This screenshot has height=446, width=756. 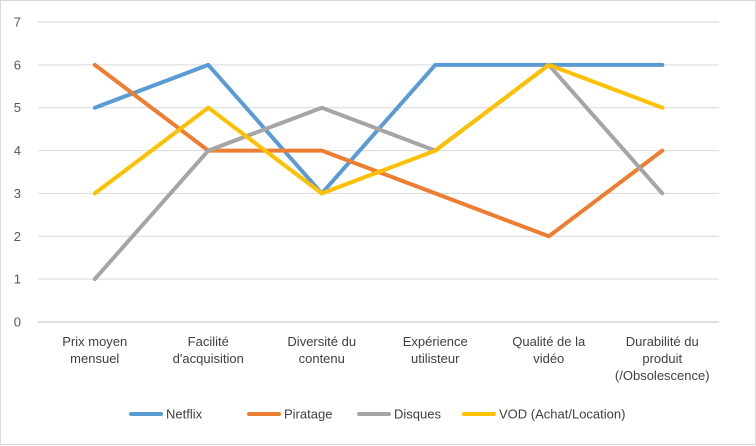 What do you see at coordinates (308, 414) in the screenshot?
I see `legend-label: Piratage` at bounding box center [308, 414].